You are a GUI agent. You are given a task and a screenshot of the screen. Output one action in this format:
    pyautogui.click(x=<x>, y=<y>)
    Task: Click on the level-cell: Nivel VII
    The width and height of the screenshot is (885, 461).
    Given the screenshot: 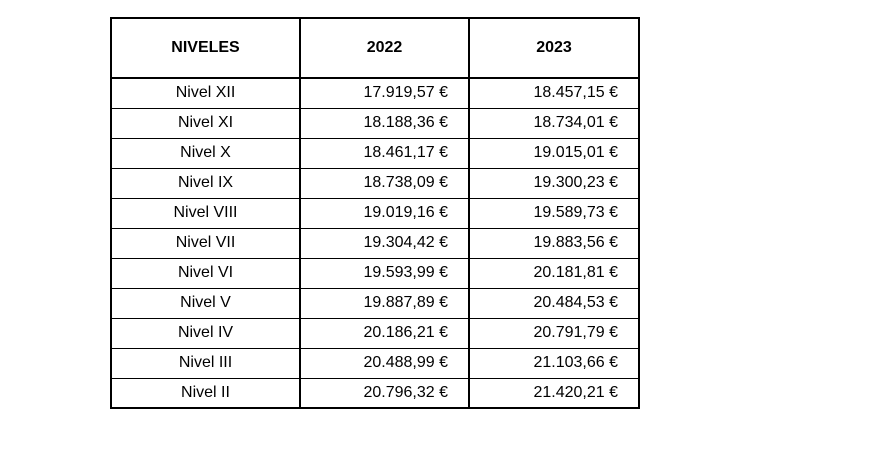 What is the action you would take?
    pyautogui.click(x=205, y=243)
    